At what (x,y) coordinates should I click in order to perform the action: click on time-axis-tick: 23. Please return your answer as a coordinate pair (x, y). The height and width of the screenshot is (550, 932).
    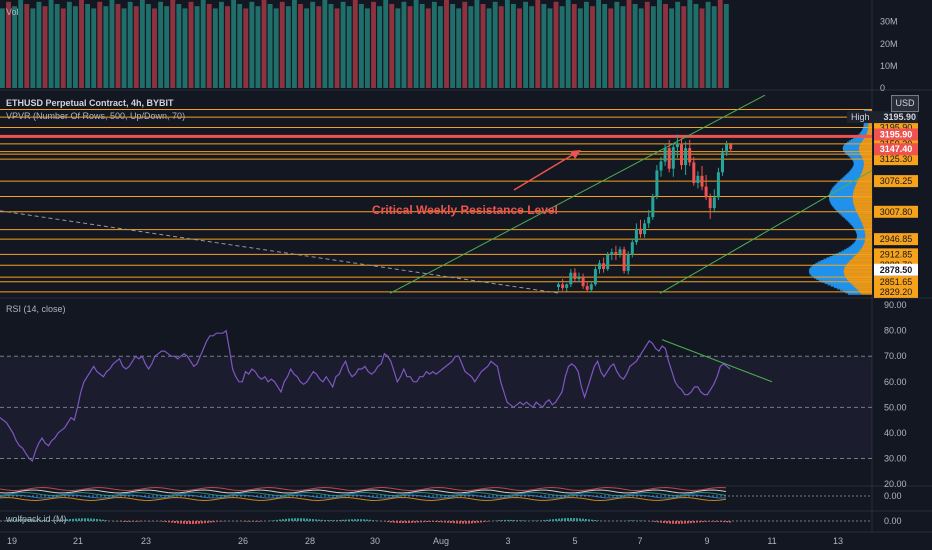
    Looking at the image, I should click on (146, 541).